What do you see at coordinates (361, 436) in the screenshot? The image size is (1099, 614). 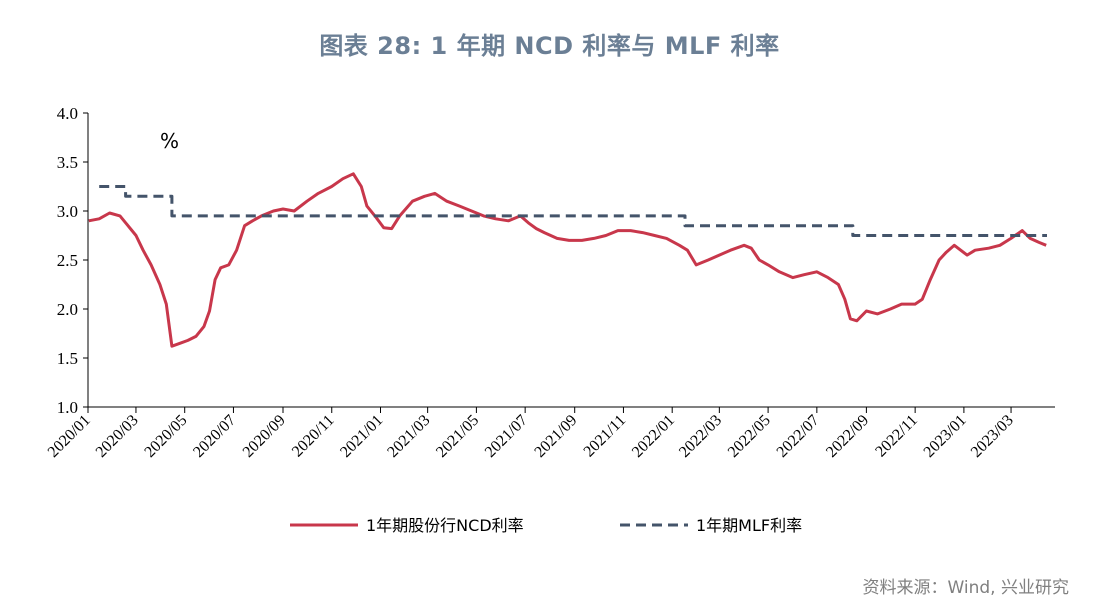 I see `x-tick-label: 2021/01` at bounding box center [361, 436].